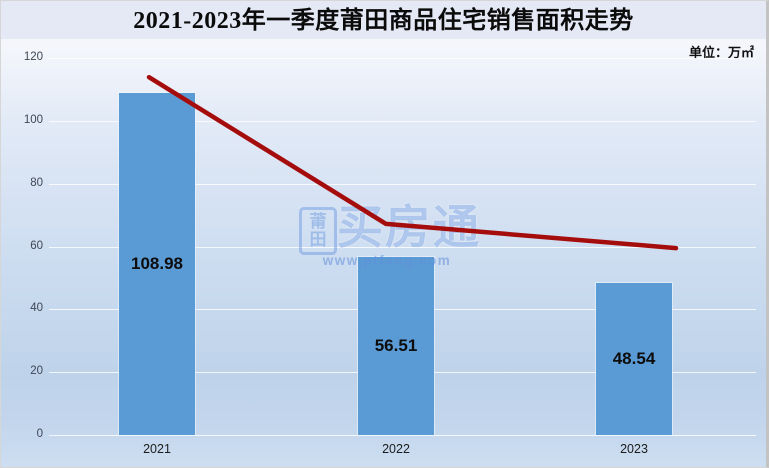 This screenshot has width=769, height=468. Describe the element at coordinates (36, 371) in the screenshot. I see `y-tick-label: 20` at that location.